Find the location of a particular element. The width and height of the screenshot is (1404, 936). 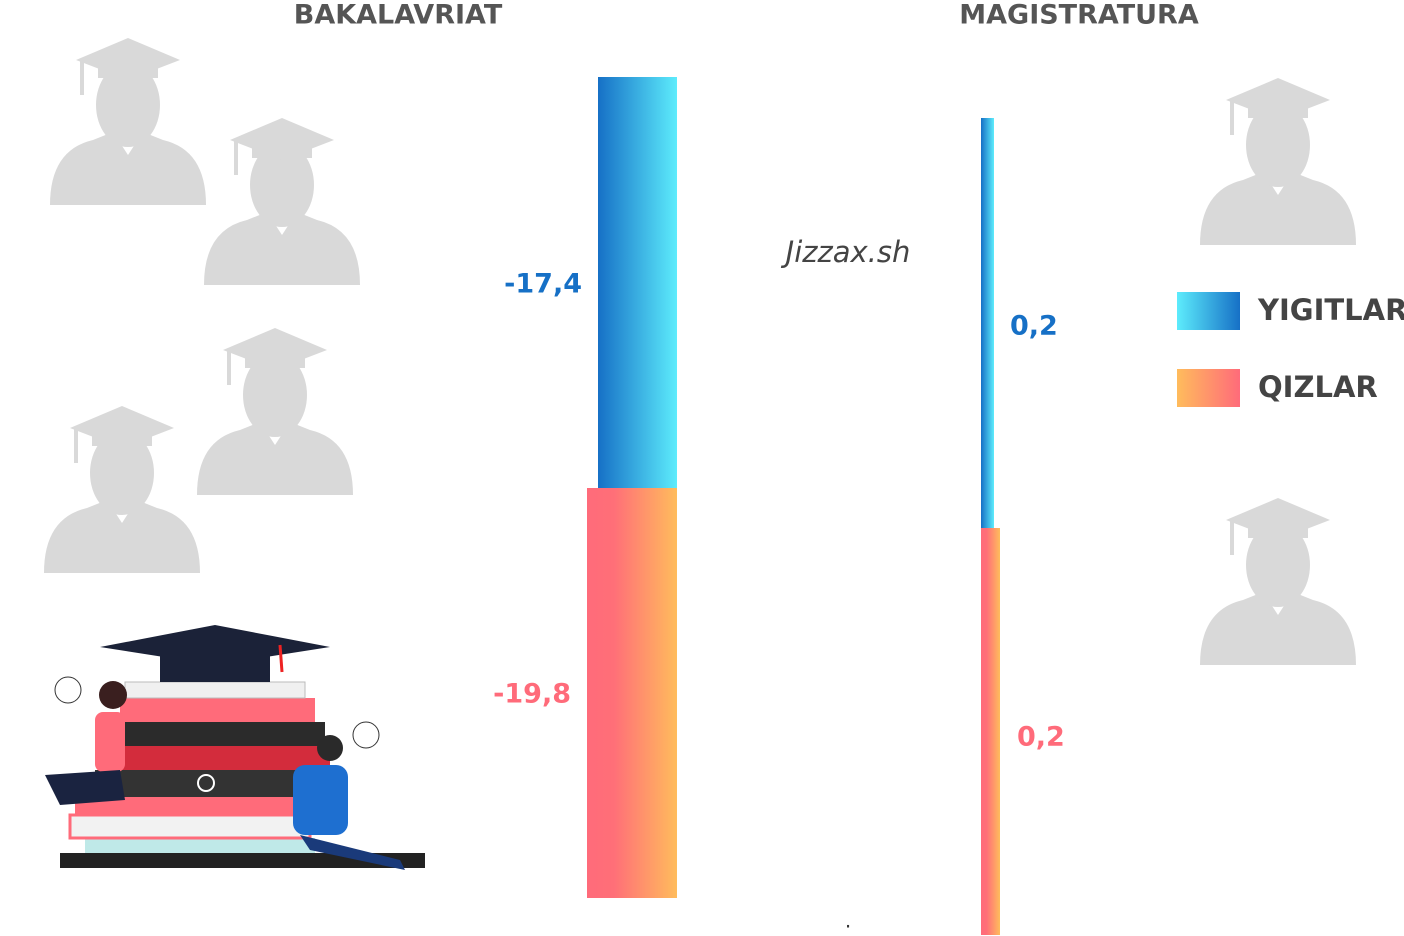

panel-title: BAKALAVRIAT is located at coordinates (398, 15).